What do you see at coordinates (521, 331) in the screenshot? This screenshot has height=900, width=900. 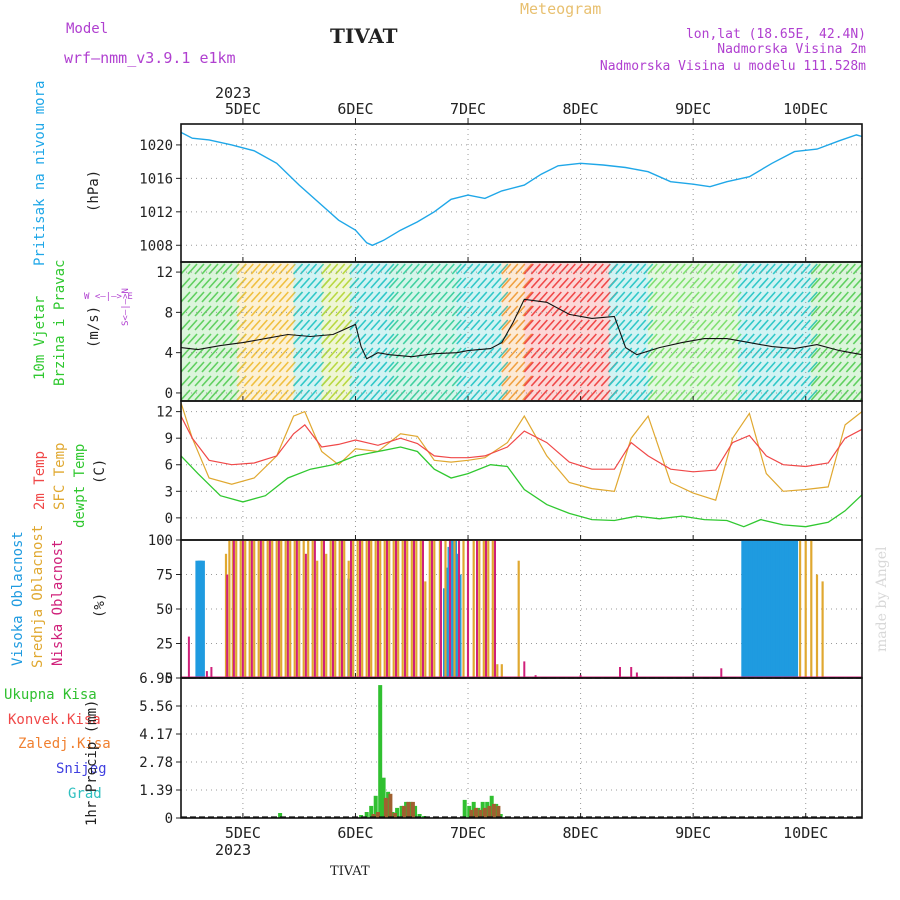 I see `wind-barb-field` at bounding box center [521, 331].